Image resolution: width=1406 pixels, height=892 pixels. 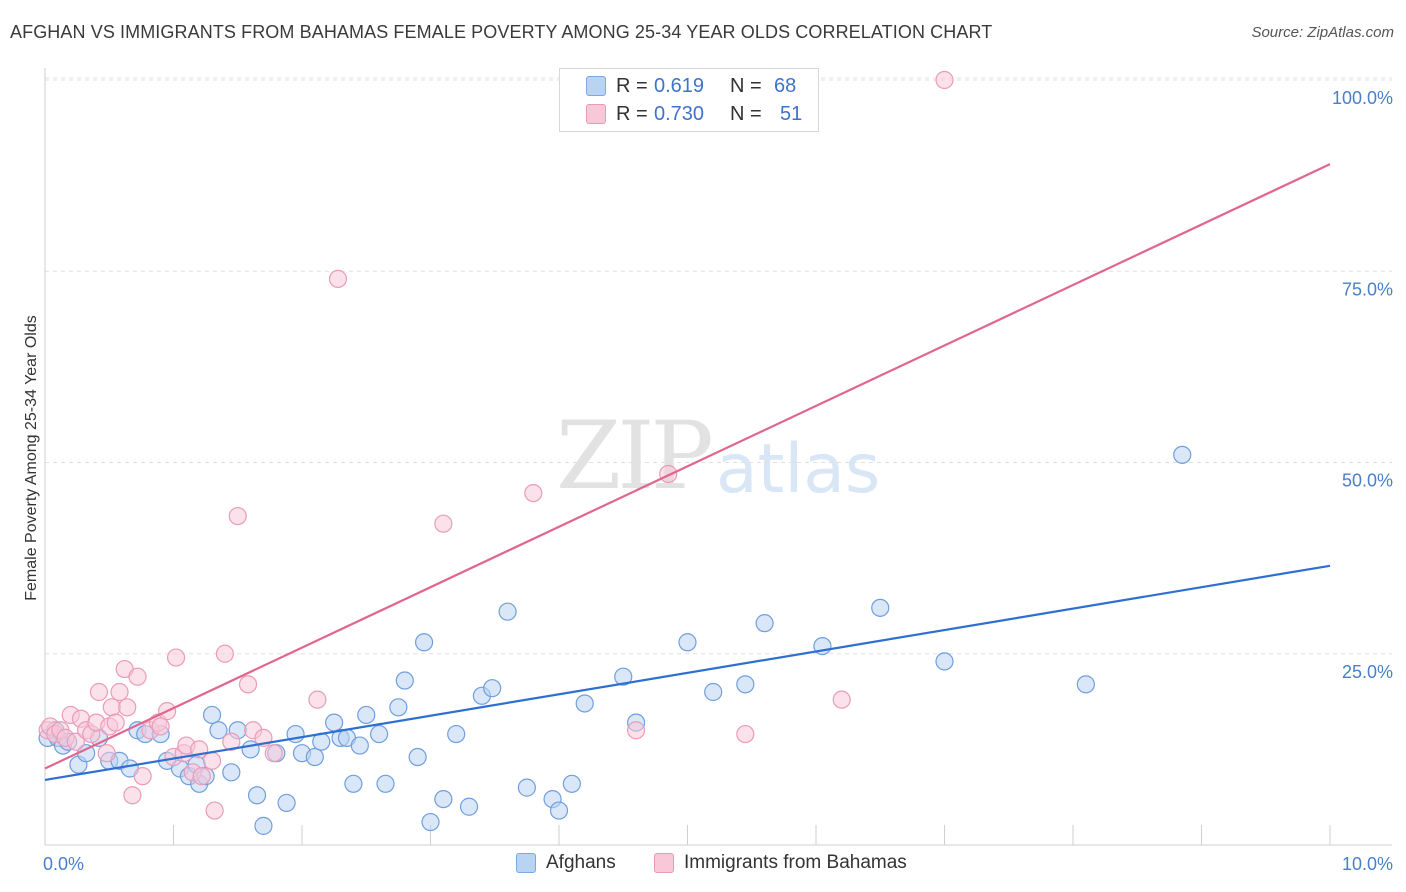 I want to click on legend-label-bahamas: Immigrants from Bahamas, so click(x=795, y=862).